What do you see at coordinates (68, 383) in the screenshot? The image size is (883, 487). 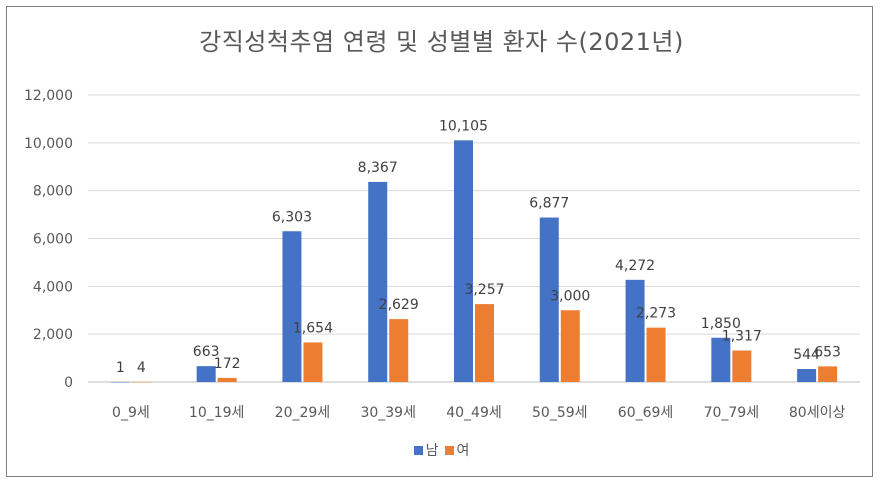 I see `y-tick-label: 0` at bounding box center [68, 383].